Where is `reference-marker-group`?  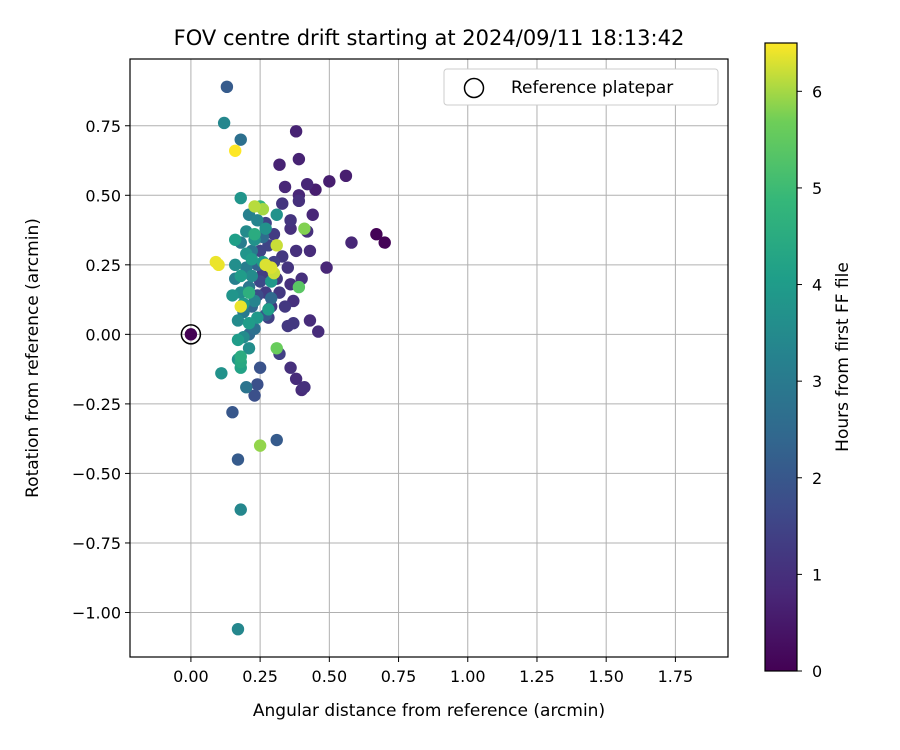
reference-marker-group is located at coordinates (191, 334).